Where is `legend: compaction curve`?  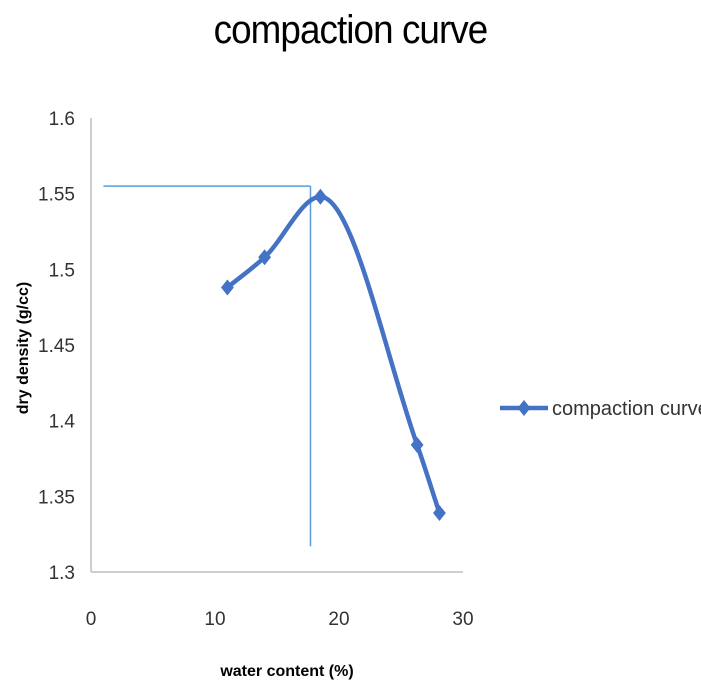
legend: compaction curve is located at coordinates (600, 409).